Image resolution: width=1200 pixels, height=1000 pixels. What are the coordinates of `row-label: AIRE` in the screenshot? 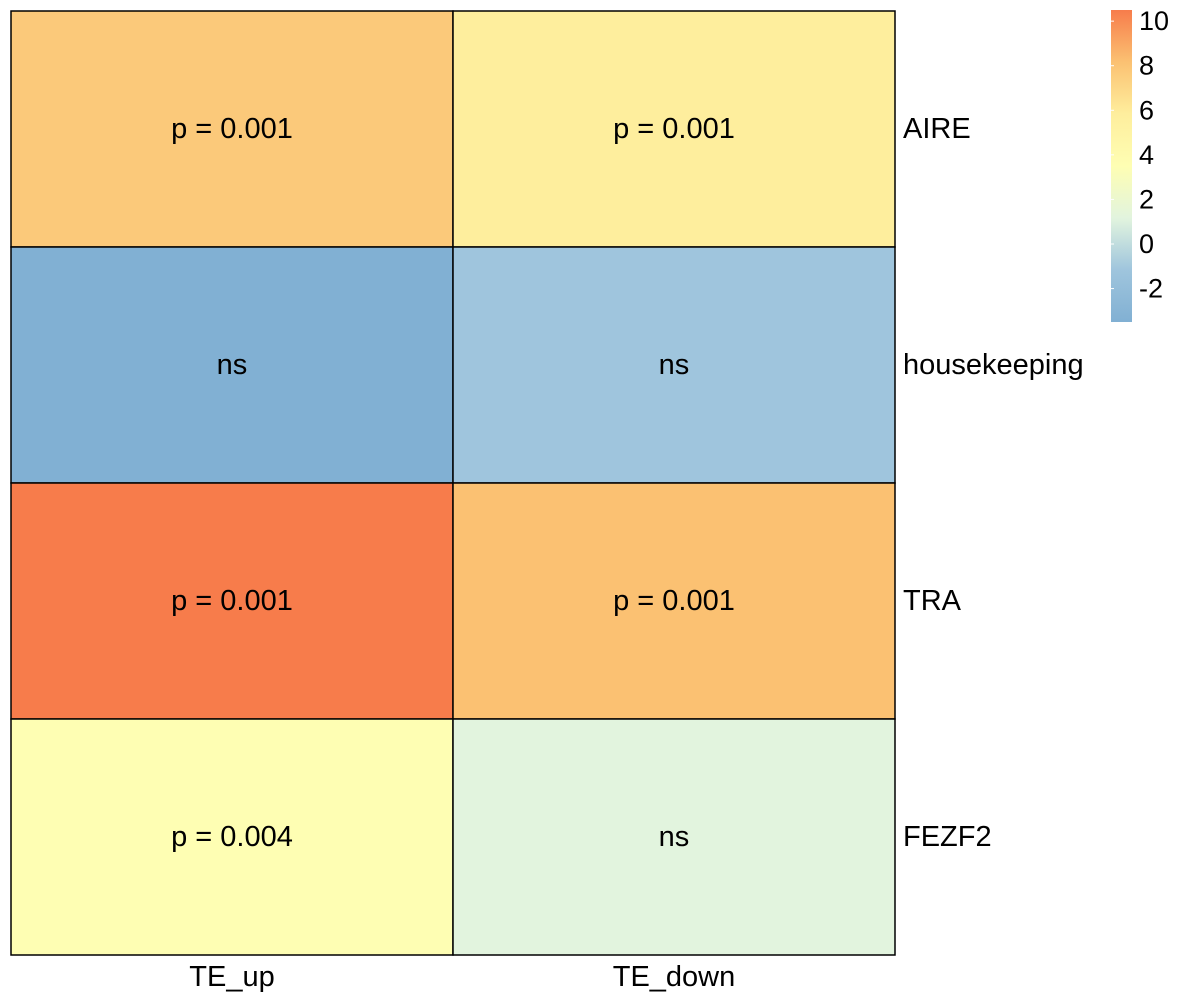 It's located at (937, 129).